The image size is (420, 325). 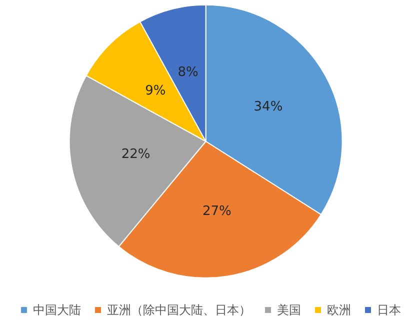 What do you see at coordinates (135, 154) in the screenshot?
I see `data-label: 22%` at bounding box center [135, 154].